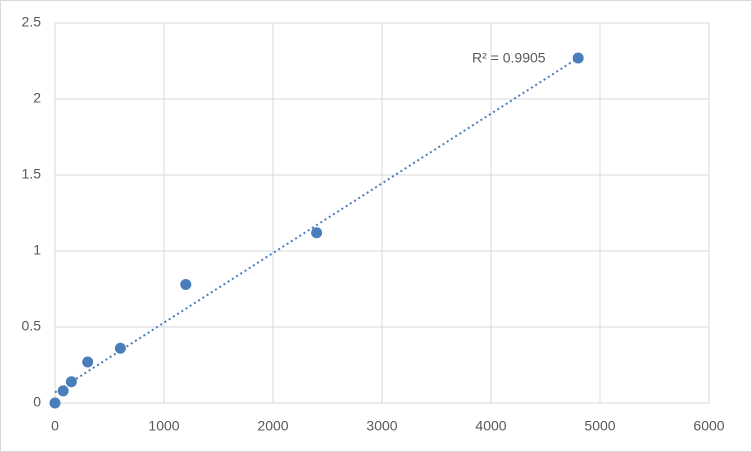  Describe the element at coordinates (599, 426) in the screenshot. I see `x-tick-label: 5000` at that location.